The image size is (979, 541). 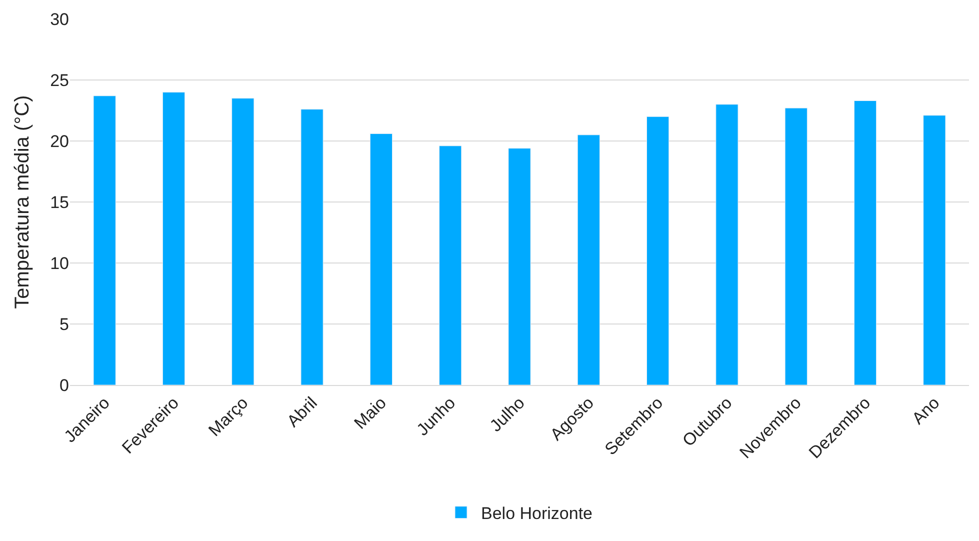 What do you see at coordinates (59, 202) in the screenshot?
I see `y-tick-label: 15` at bounding box center [59, 202].